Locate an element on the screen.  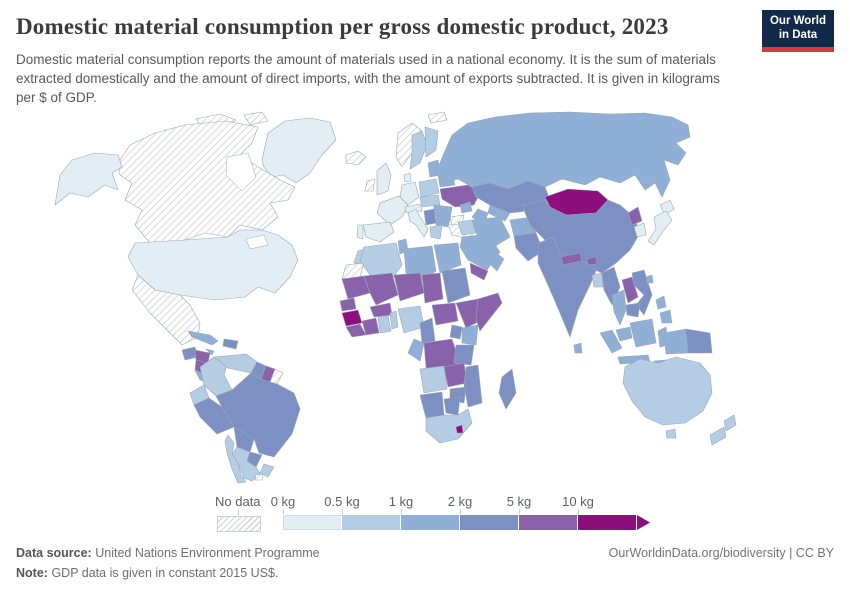
country-russia is located at coordinates (563, 154).